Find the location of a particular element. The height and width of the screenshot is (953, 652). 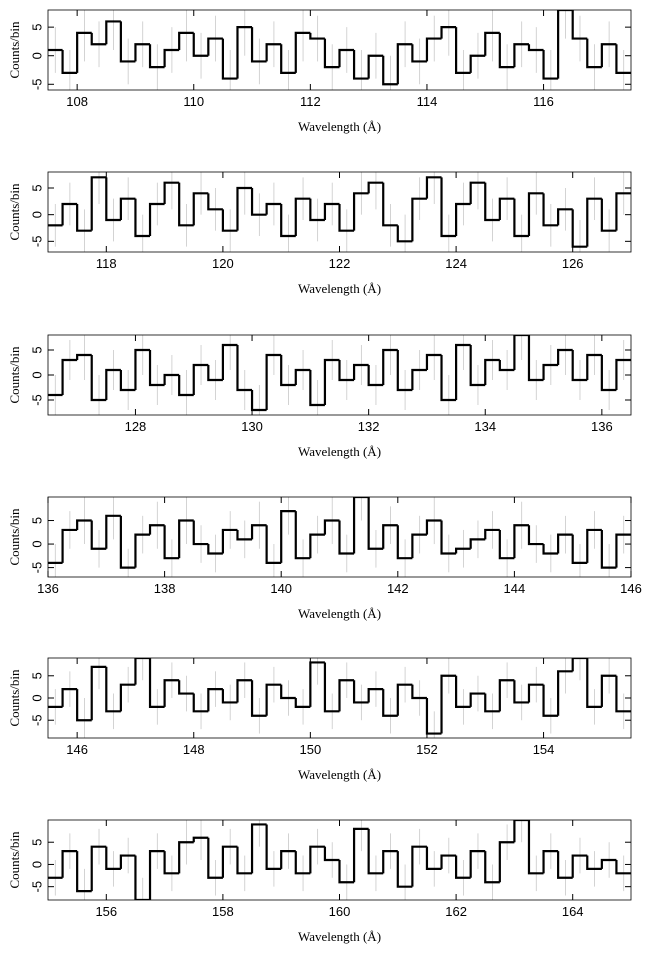

x-tick-label: 130 is located at coordinates (252, 426).